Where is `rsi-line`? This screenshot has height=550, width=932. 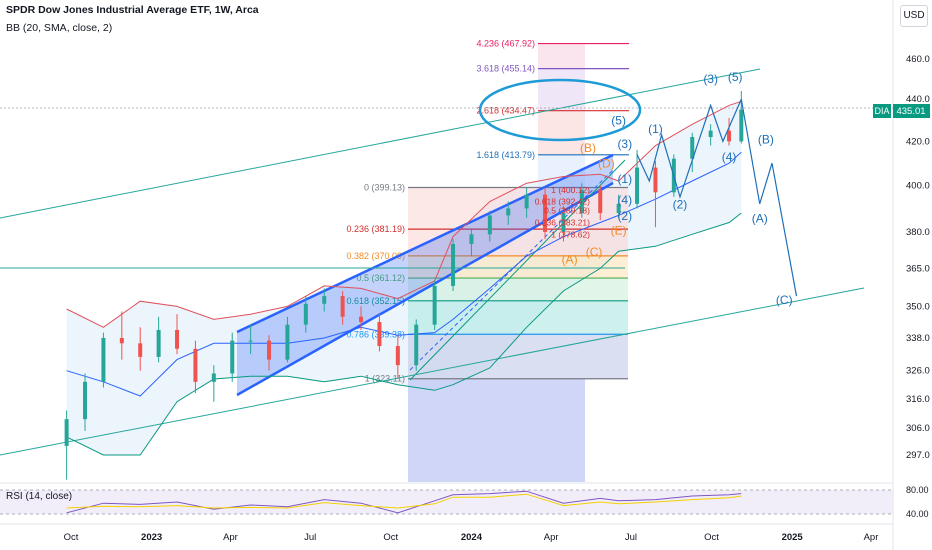 rsi-line is located at coordinates (404, 502).